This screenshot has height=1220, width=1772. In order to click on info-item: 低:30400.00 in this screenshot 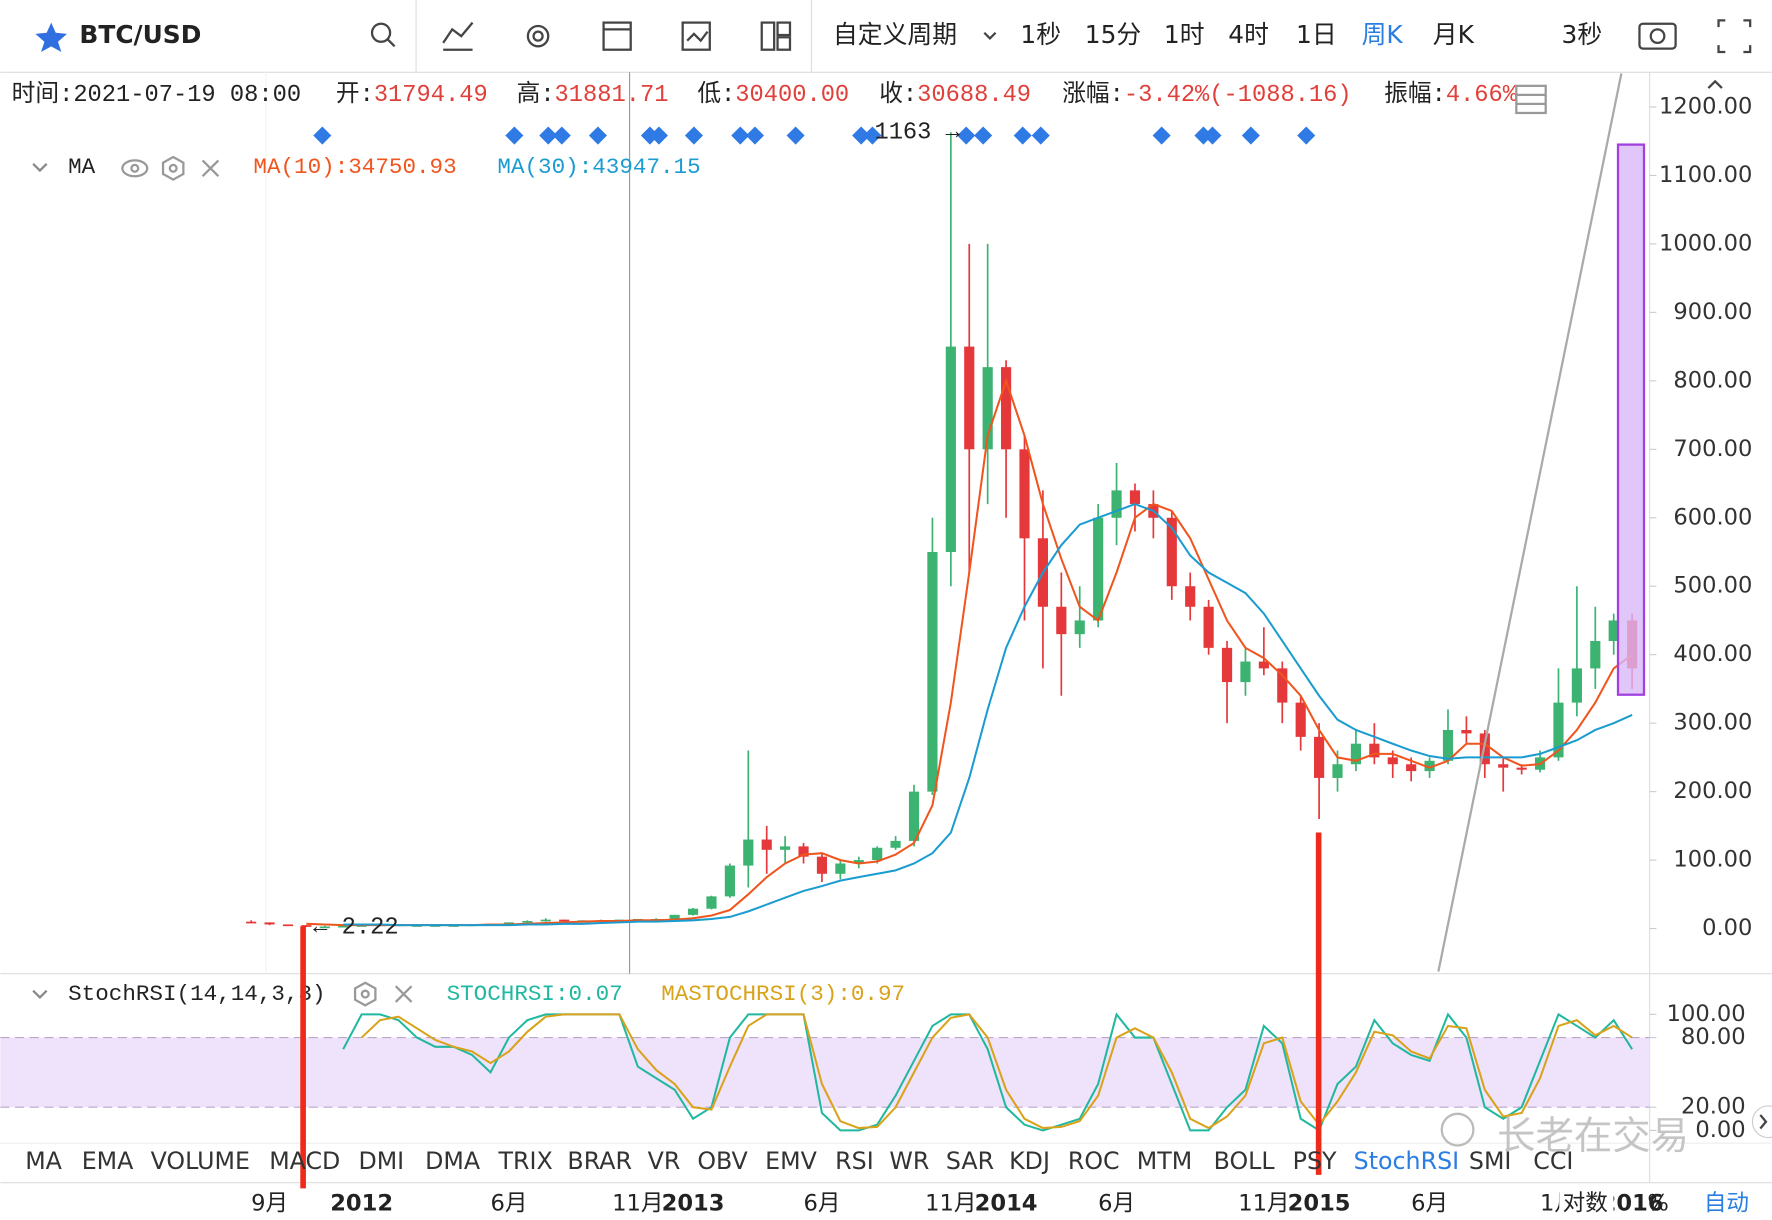, I will do `click(773, 94)`.